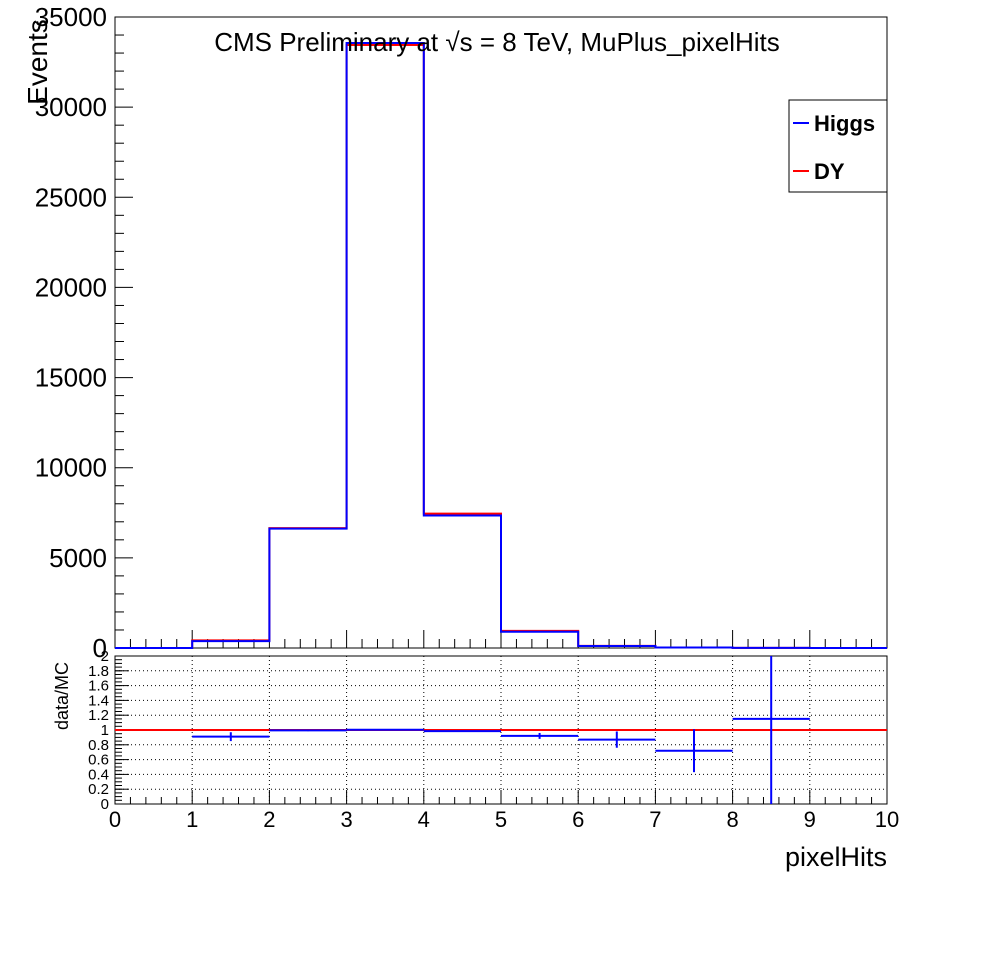 The height and width of the screenshot is (974, 996). I want to click on legend-box, so click(838, 146).